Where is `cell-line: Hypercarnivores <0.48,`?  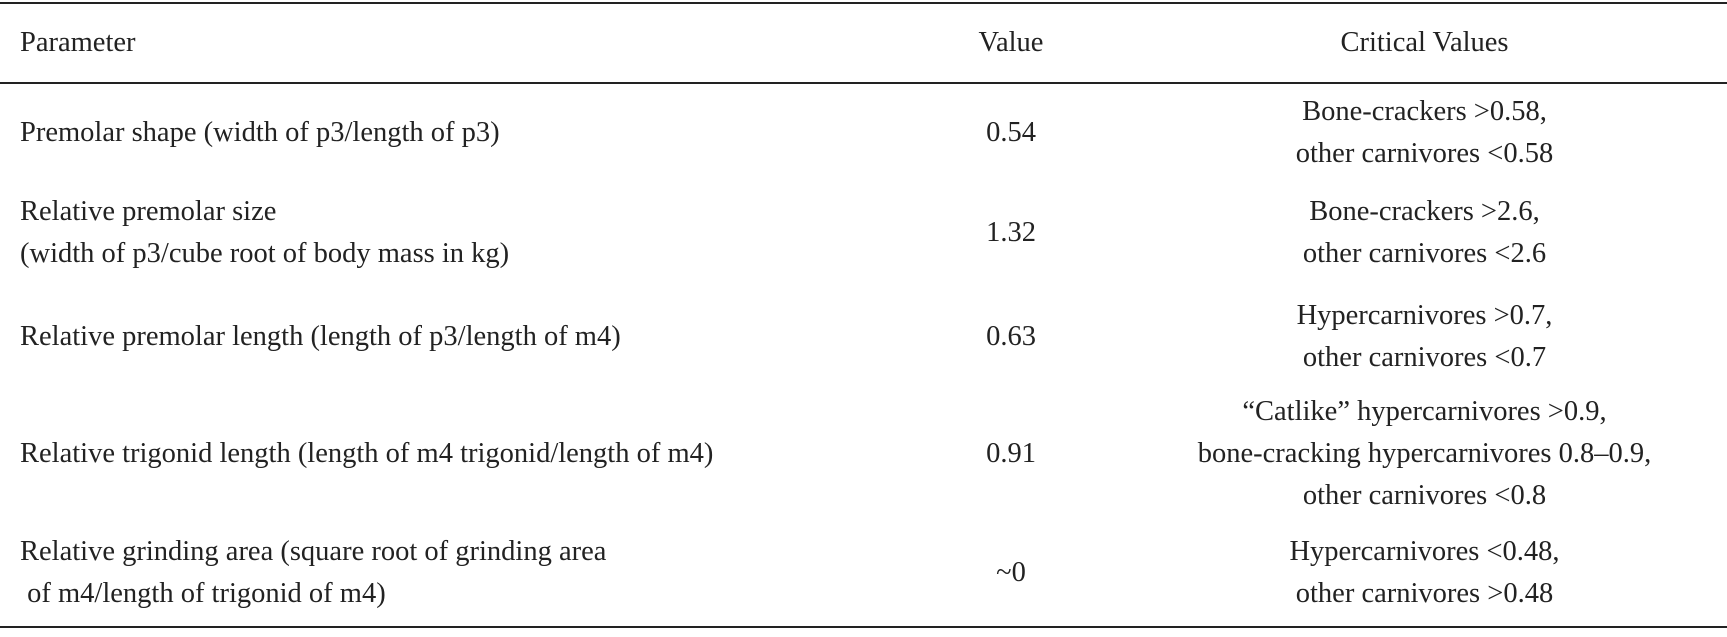 cell-line: Hypercarnivores <0.48, is located at coordinates (1424, 551).